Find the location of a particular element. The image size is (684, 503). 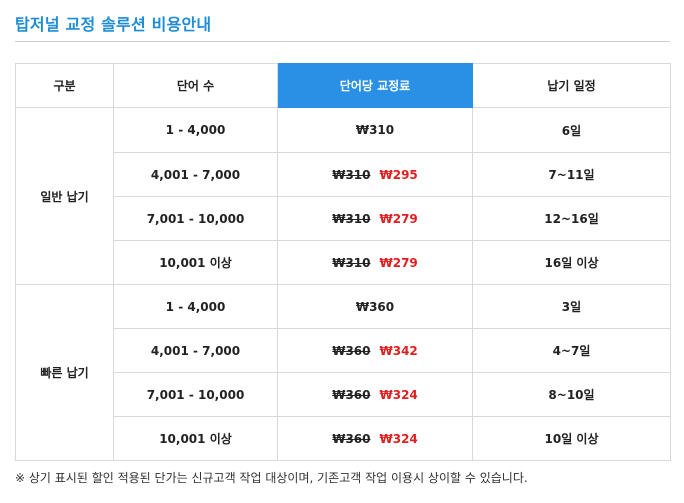

price: ₩360 is located at coordinates (375, 306).